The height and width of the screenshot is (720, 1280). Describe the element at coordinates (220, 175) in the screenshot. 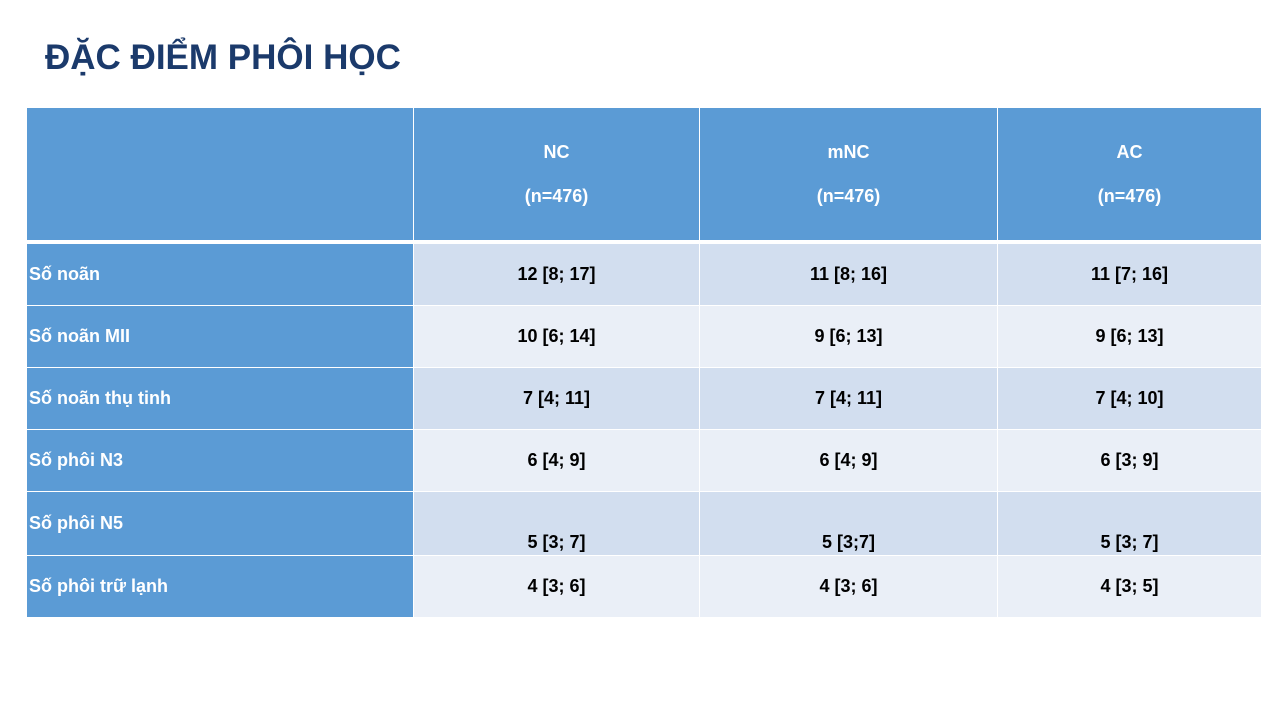

I see `header-corner` at that location.